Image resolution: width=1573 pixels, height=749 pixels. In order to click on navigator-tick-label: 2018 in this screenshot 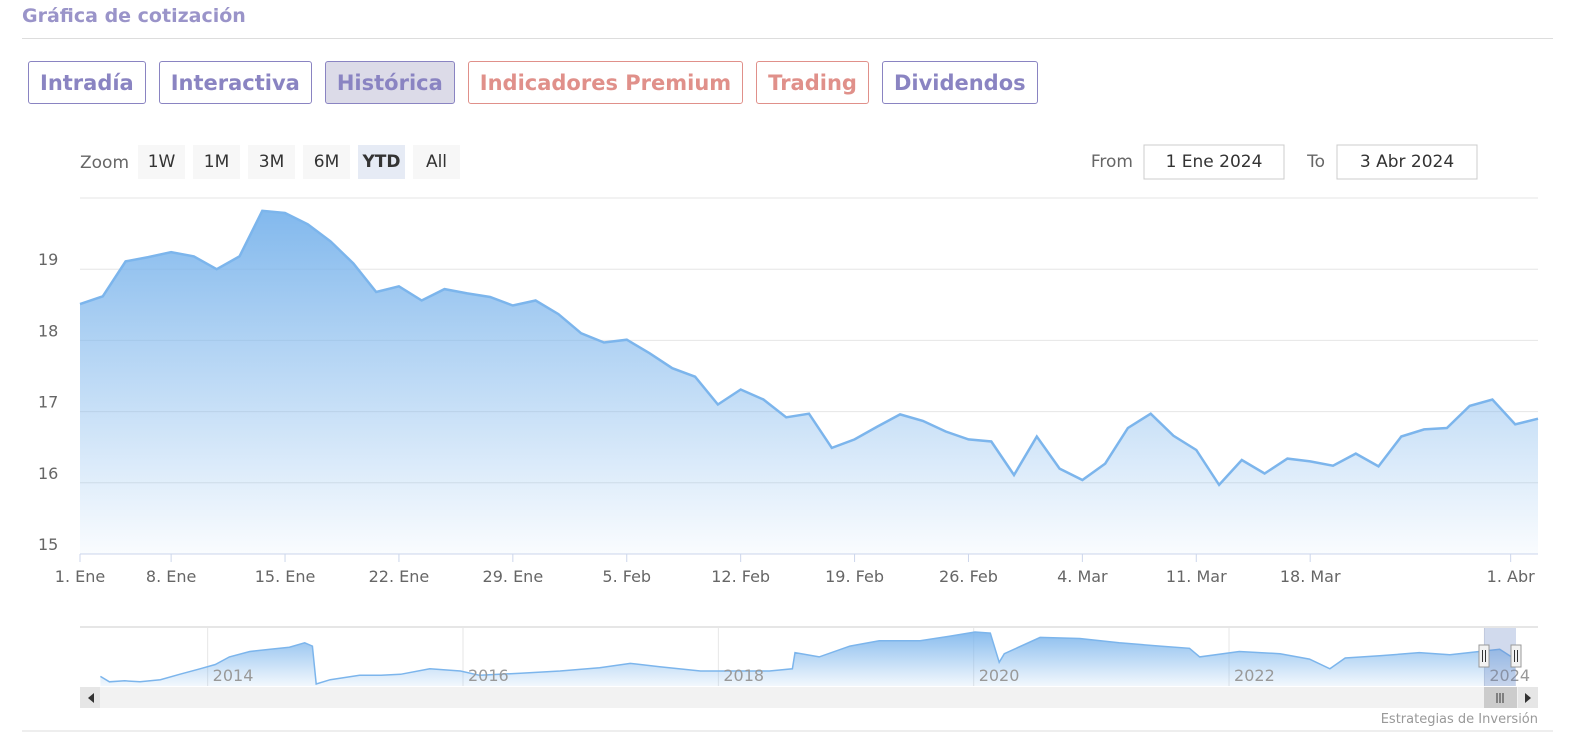, I will do `click(743, 675)`.